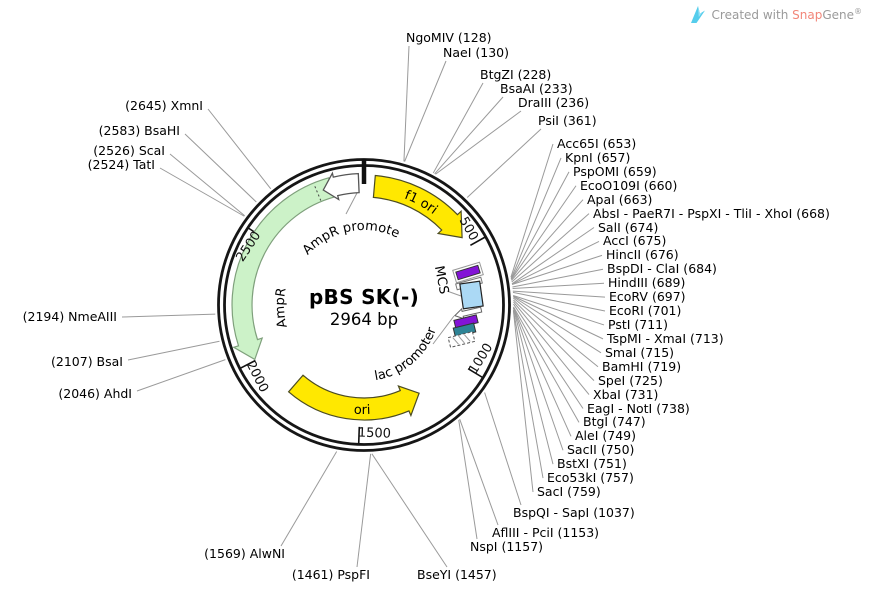 The image size is (869, 590). What do you see at coordinates (807, 15) in the screenshot?
I see `brand-snap: Snap` at bounding box center [807, 15].